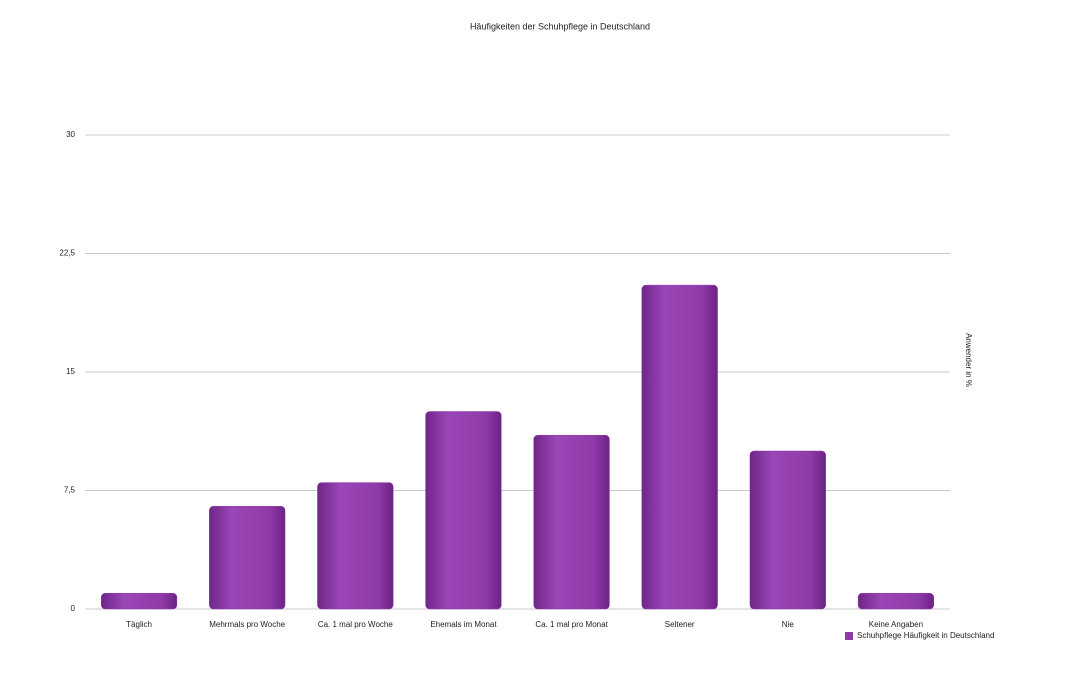  I want to click on legend-swatch, so click(849, 636).